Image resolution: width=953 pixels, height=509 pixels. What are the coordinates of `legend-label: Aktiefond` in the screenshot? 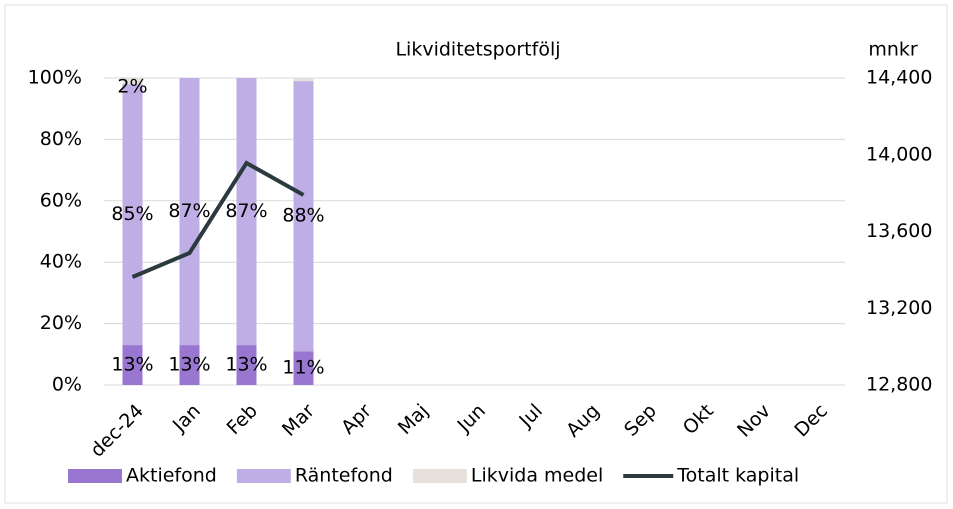 It's located at (171, 476).